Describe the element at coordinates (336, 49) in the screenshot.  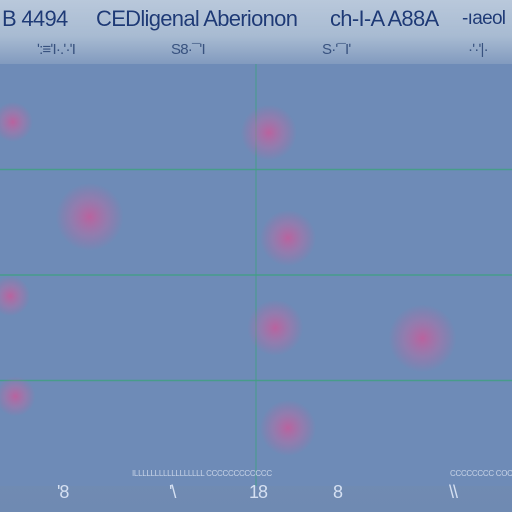
I see `header-subtext-3: S·ʹ¯Iʹ` at that location.